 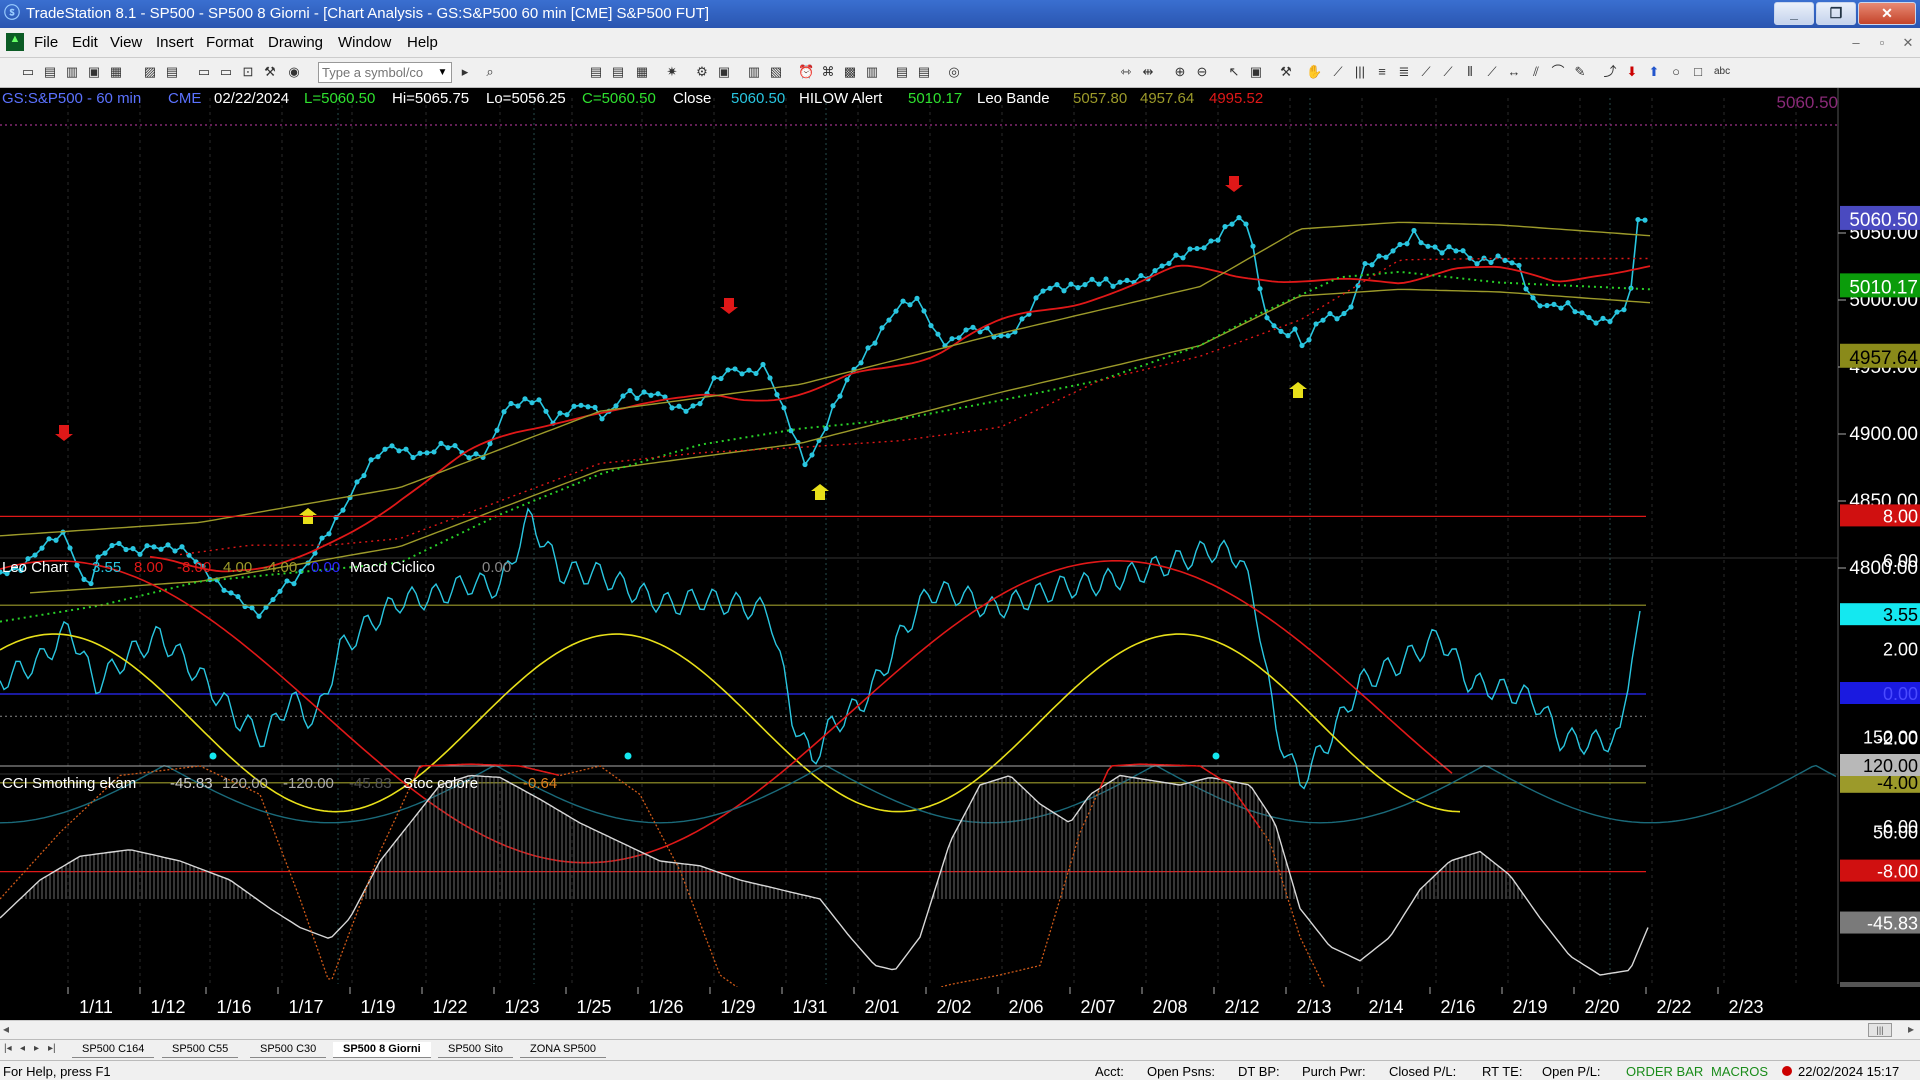 I want to click on curve-icon: ⤴, so click(x=1610, y=71).